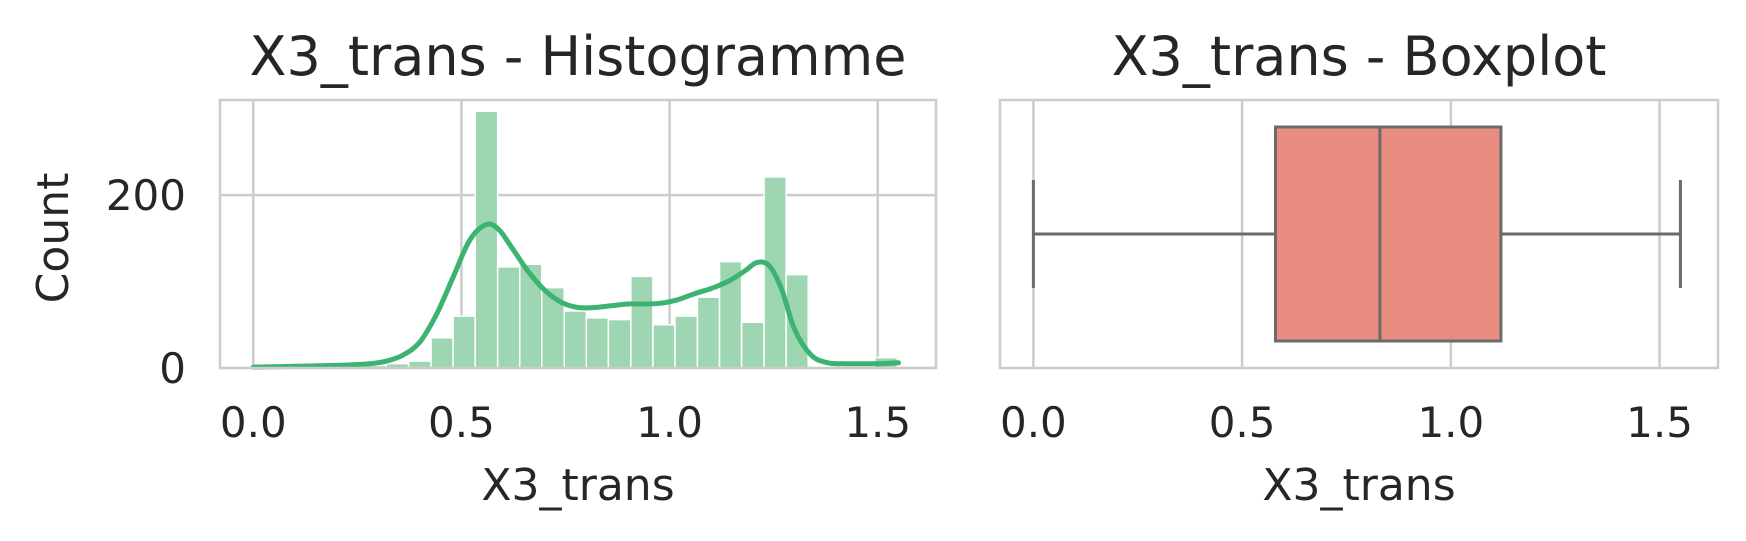 This screenshot has width=1746, height=541. What do you see at coordinates (578, 56) in the screenshot?
I see `histogram-title: X3_trans - Histogramme` at bounding box center [578, 56].